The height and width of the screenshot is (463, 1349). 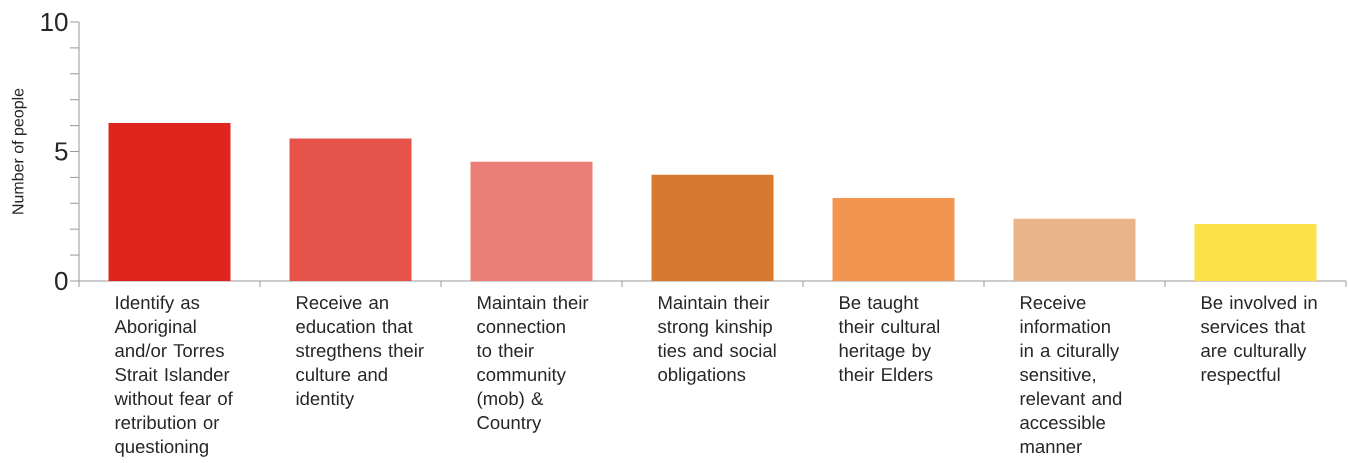 I want to click on x-tick-label: Receive an education that stregthens their culture and identity, so click(x=360, y=352).